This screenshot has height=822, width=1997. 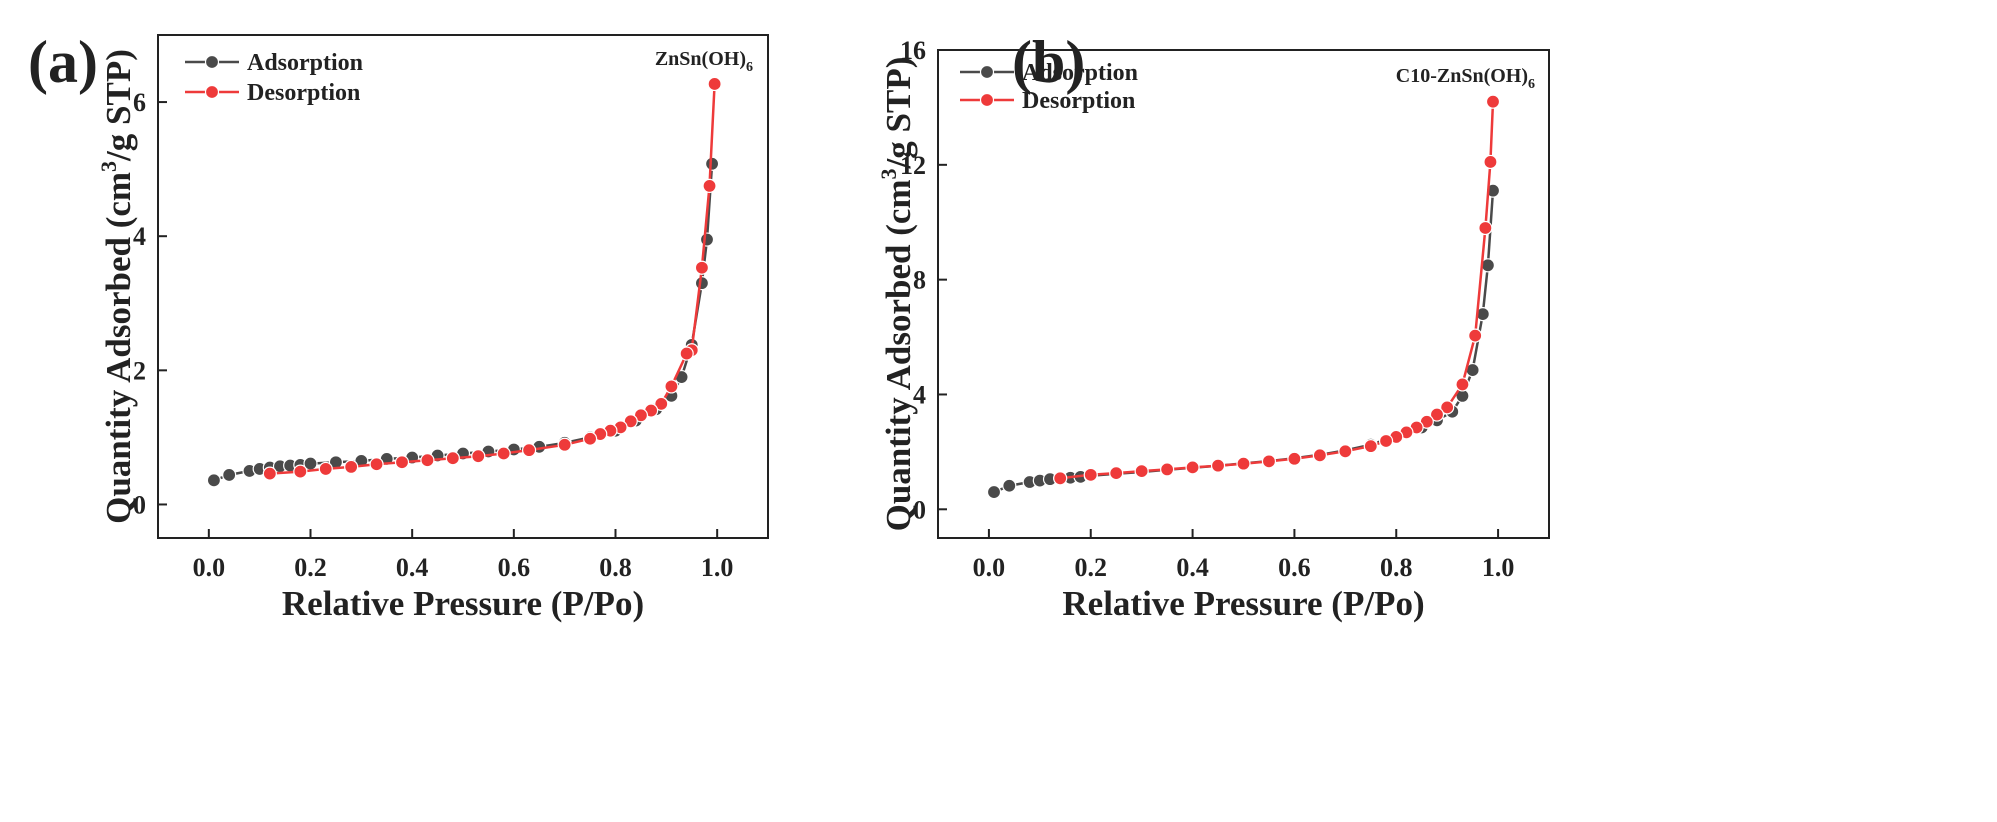 I want to click on panel-a-adsorption-line, so click(x=463, y=322).